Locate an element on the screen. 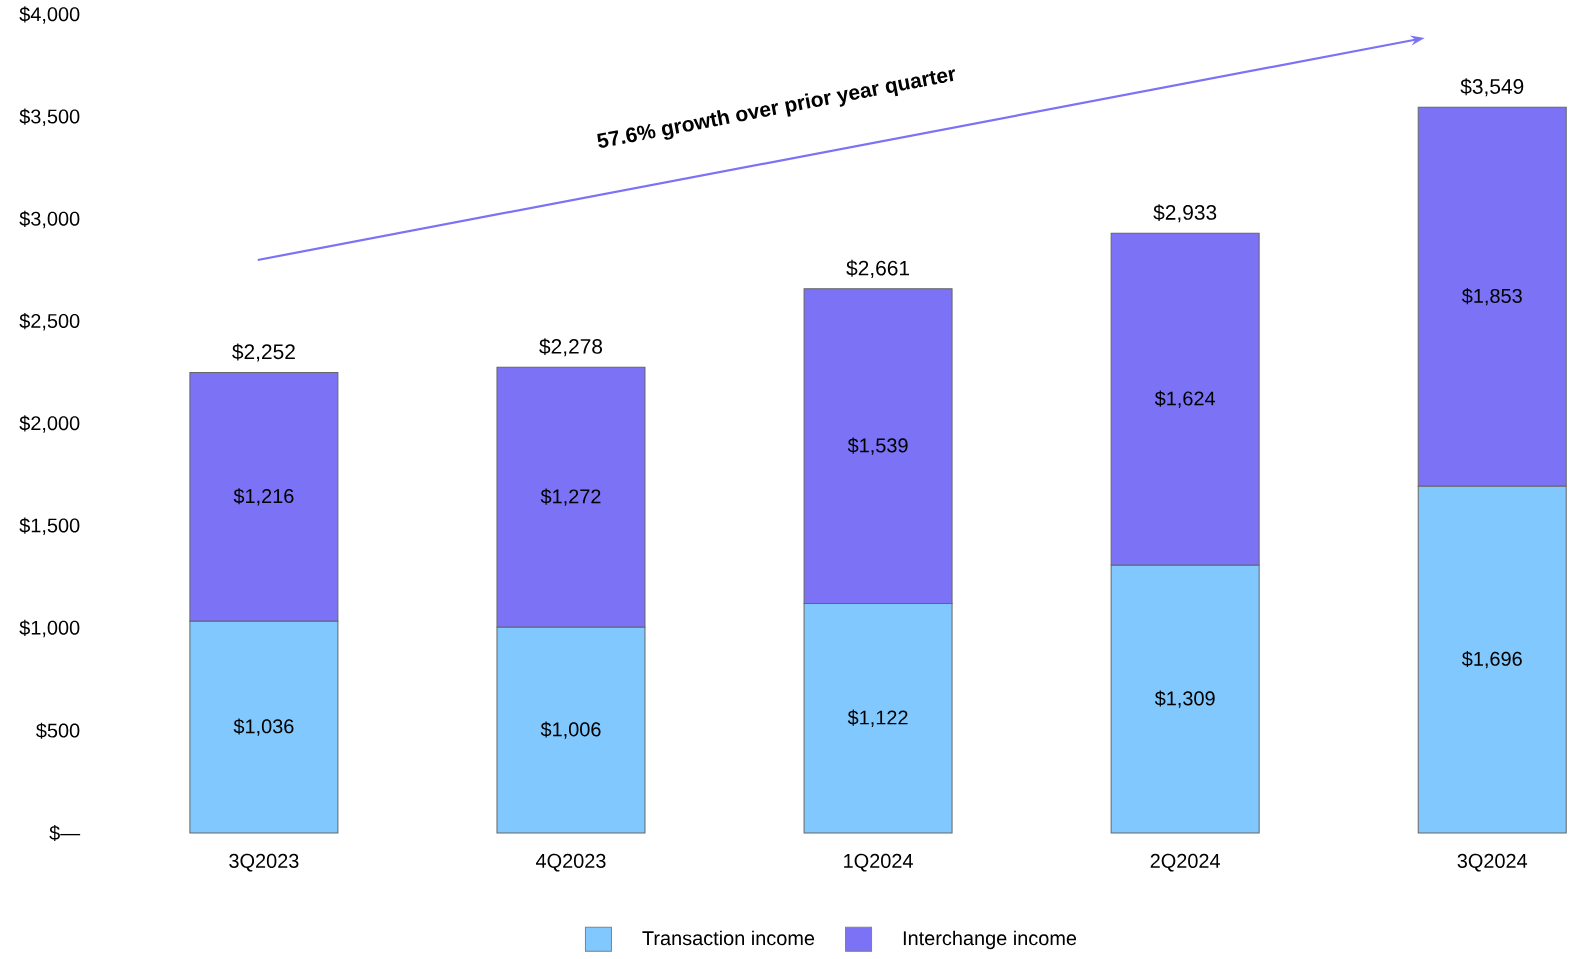 Image resolution: width=1585 pixels, height=959 pixels. total-label: $2,661 is located at coordinates (878, 268).